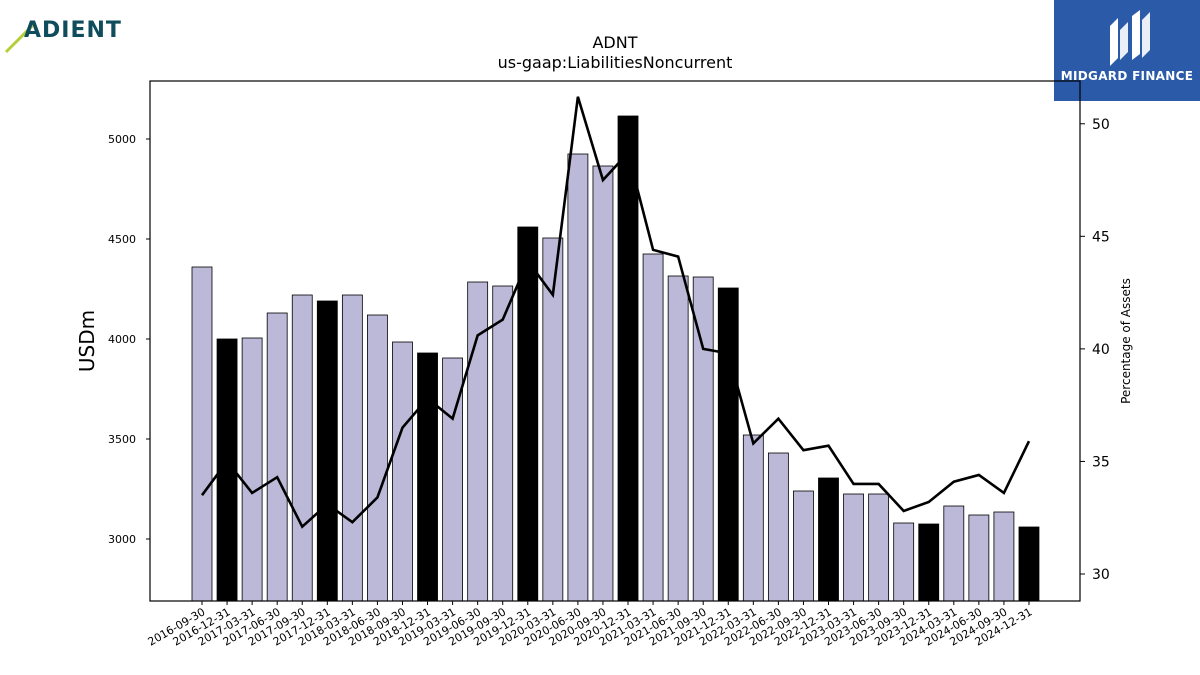 The width and height of the screenshot is (1200, 675). What do you see at coordinates (553, 626) in the screenshot?
I see `x-tick-label: 2020-06-30` at bounding box center [553, 626].